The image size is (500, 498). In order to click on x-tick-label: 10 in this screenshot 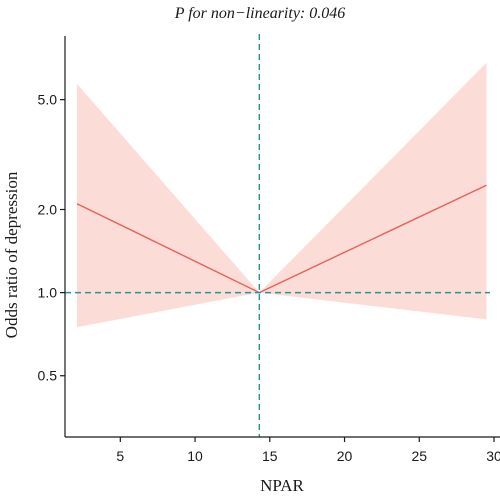, I will do `click(195, 456)`.